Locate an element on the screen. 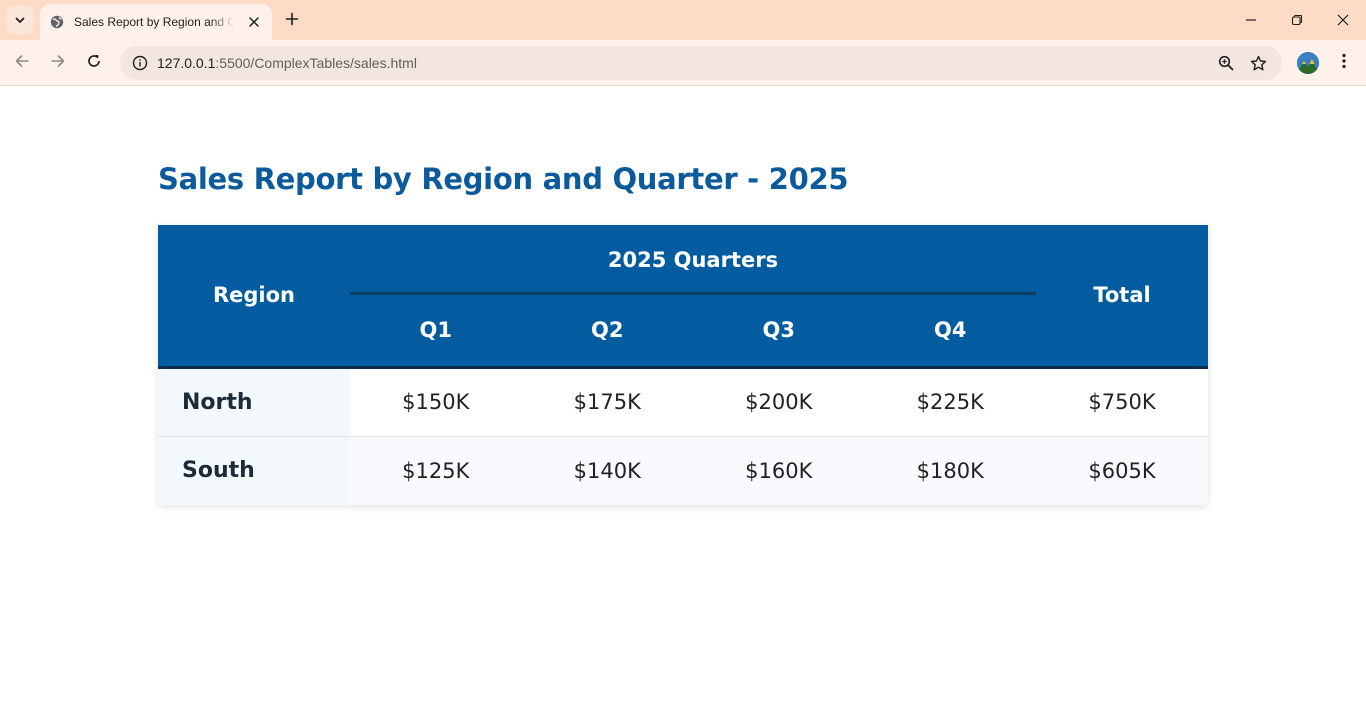 This screenshot has width=1366, height=720. tab-search-button is located at coordinates (20, 20).